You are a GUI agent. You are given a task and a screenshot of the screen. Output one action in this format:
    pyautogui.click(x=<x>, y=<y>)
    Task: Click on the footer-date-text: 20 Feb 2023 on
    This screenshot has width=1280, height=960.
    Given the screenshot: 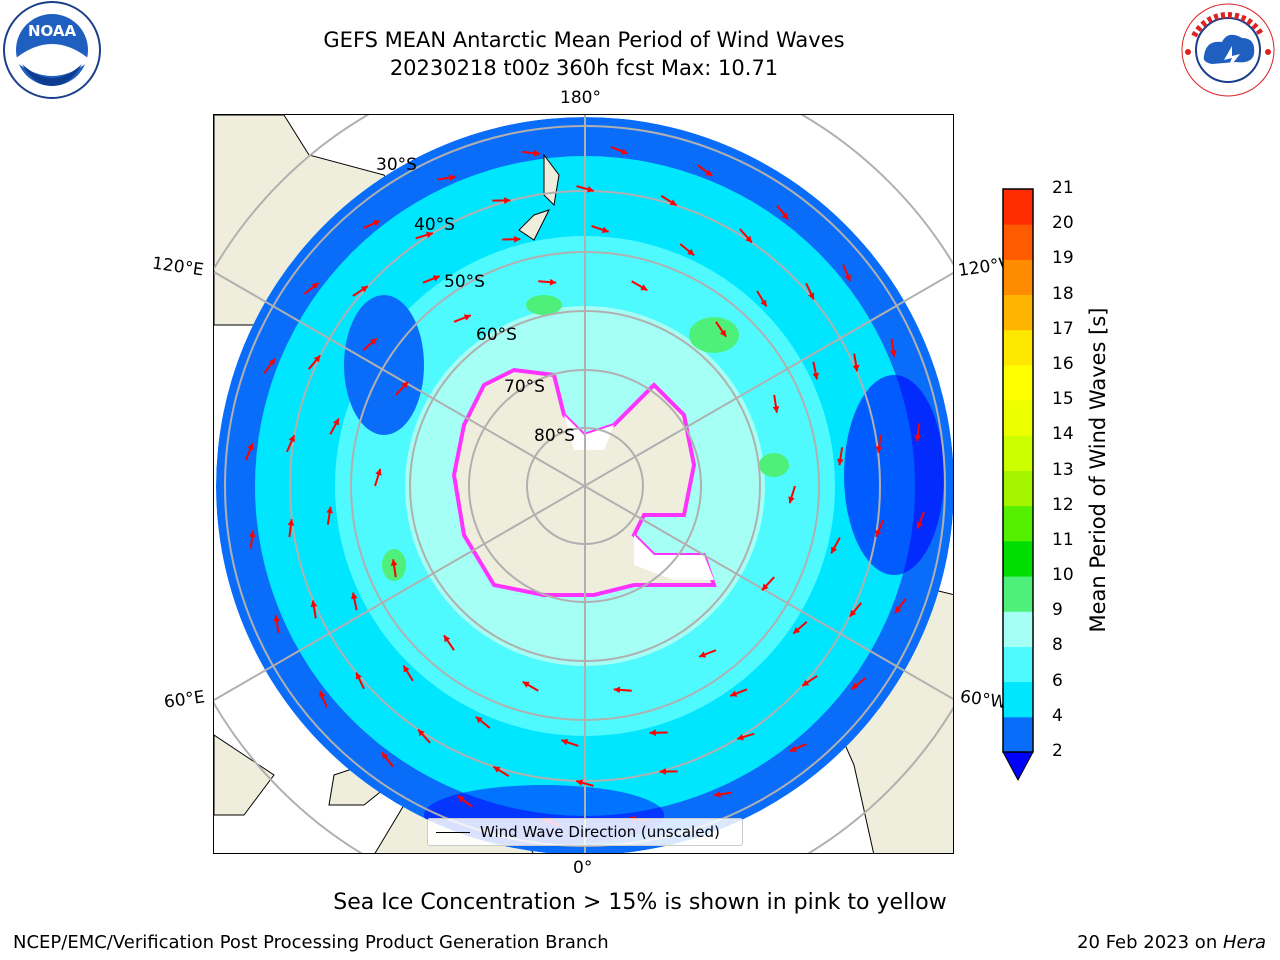 What is the action you would take?
    pyautogui.click(x=1150, y=942)
    